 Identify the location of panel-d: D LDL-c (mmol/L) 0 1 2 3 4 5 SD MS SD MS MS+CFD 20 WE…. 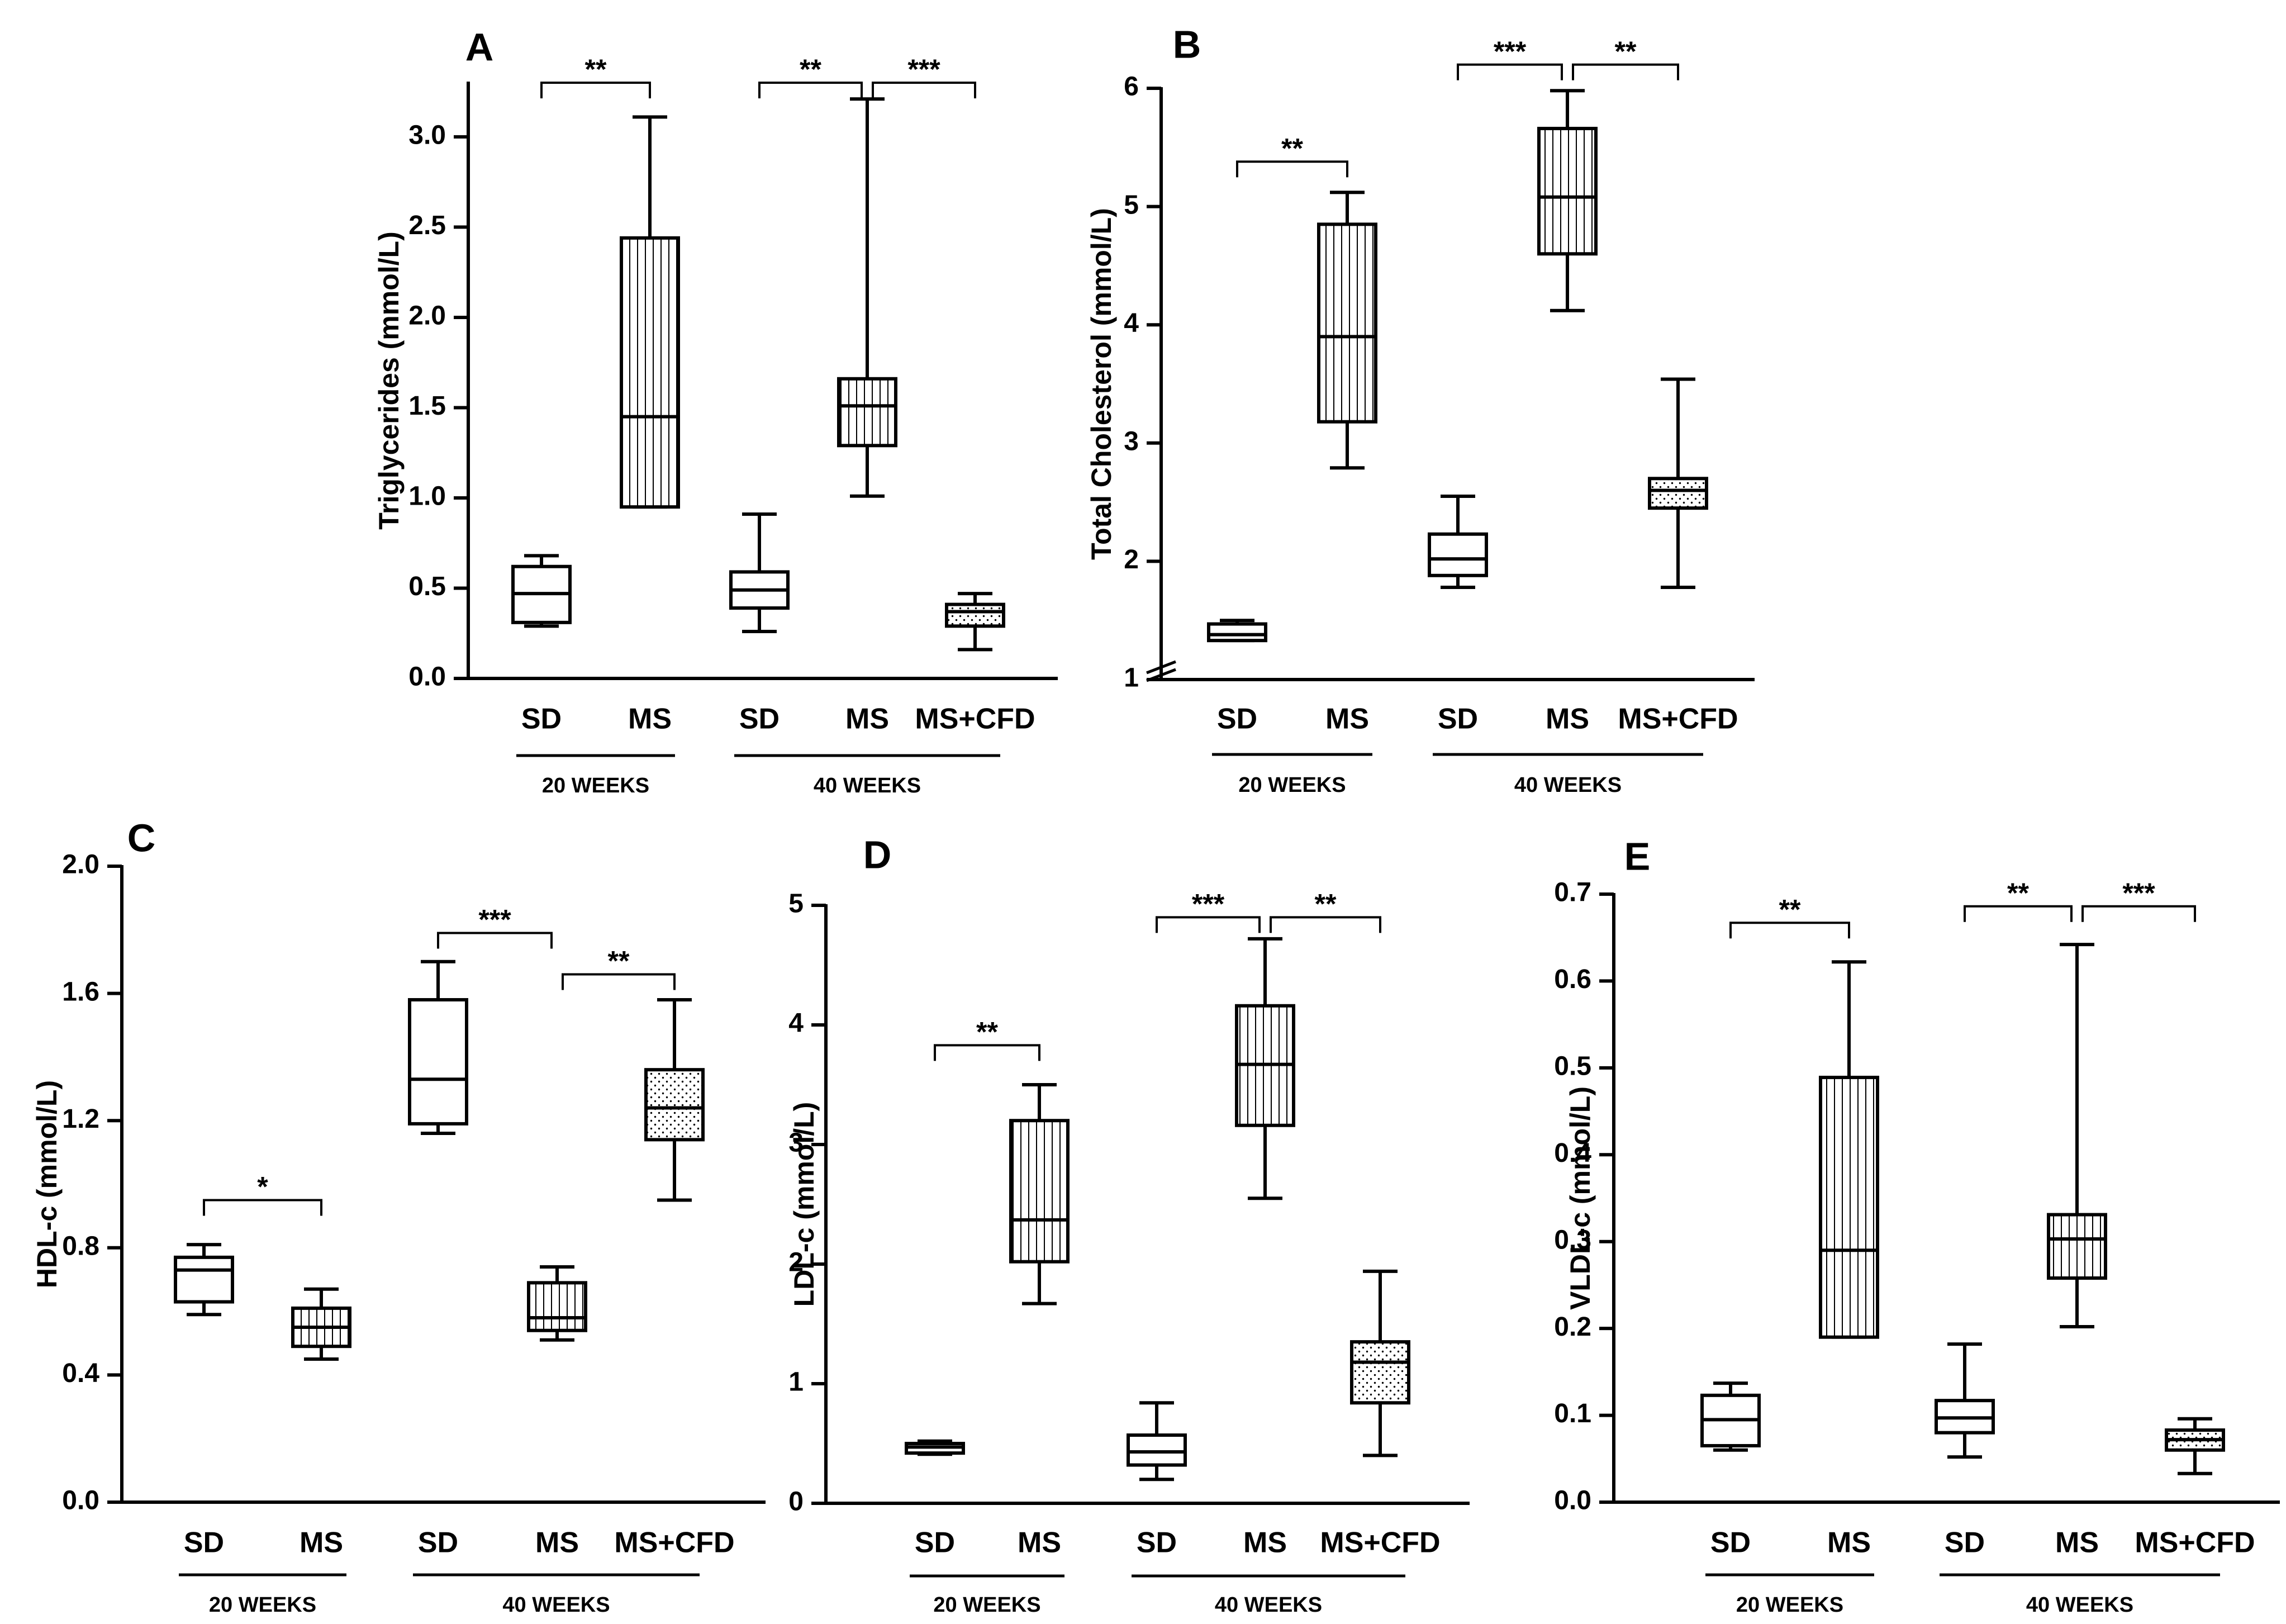
(1129, 1225).